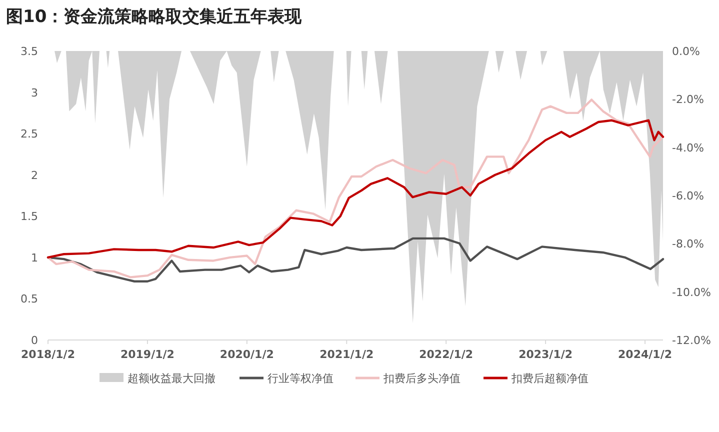 The image size is (719, 432). I want to click on y2-tick-label: -12.0%, so click(691, 340).